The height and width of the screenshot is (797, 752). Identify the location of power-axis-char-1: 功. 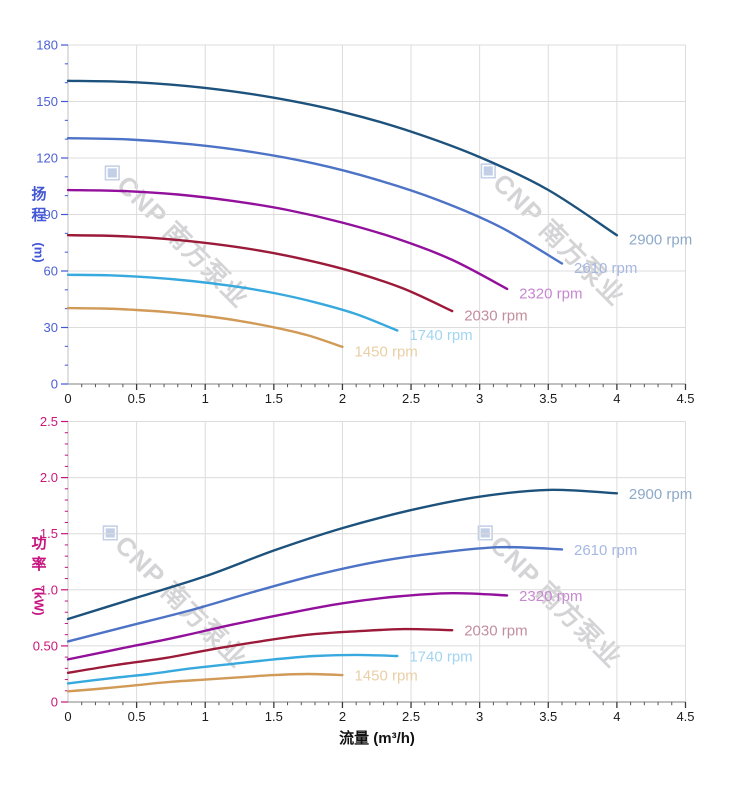
(39, 543).